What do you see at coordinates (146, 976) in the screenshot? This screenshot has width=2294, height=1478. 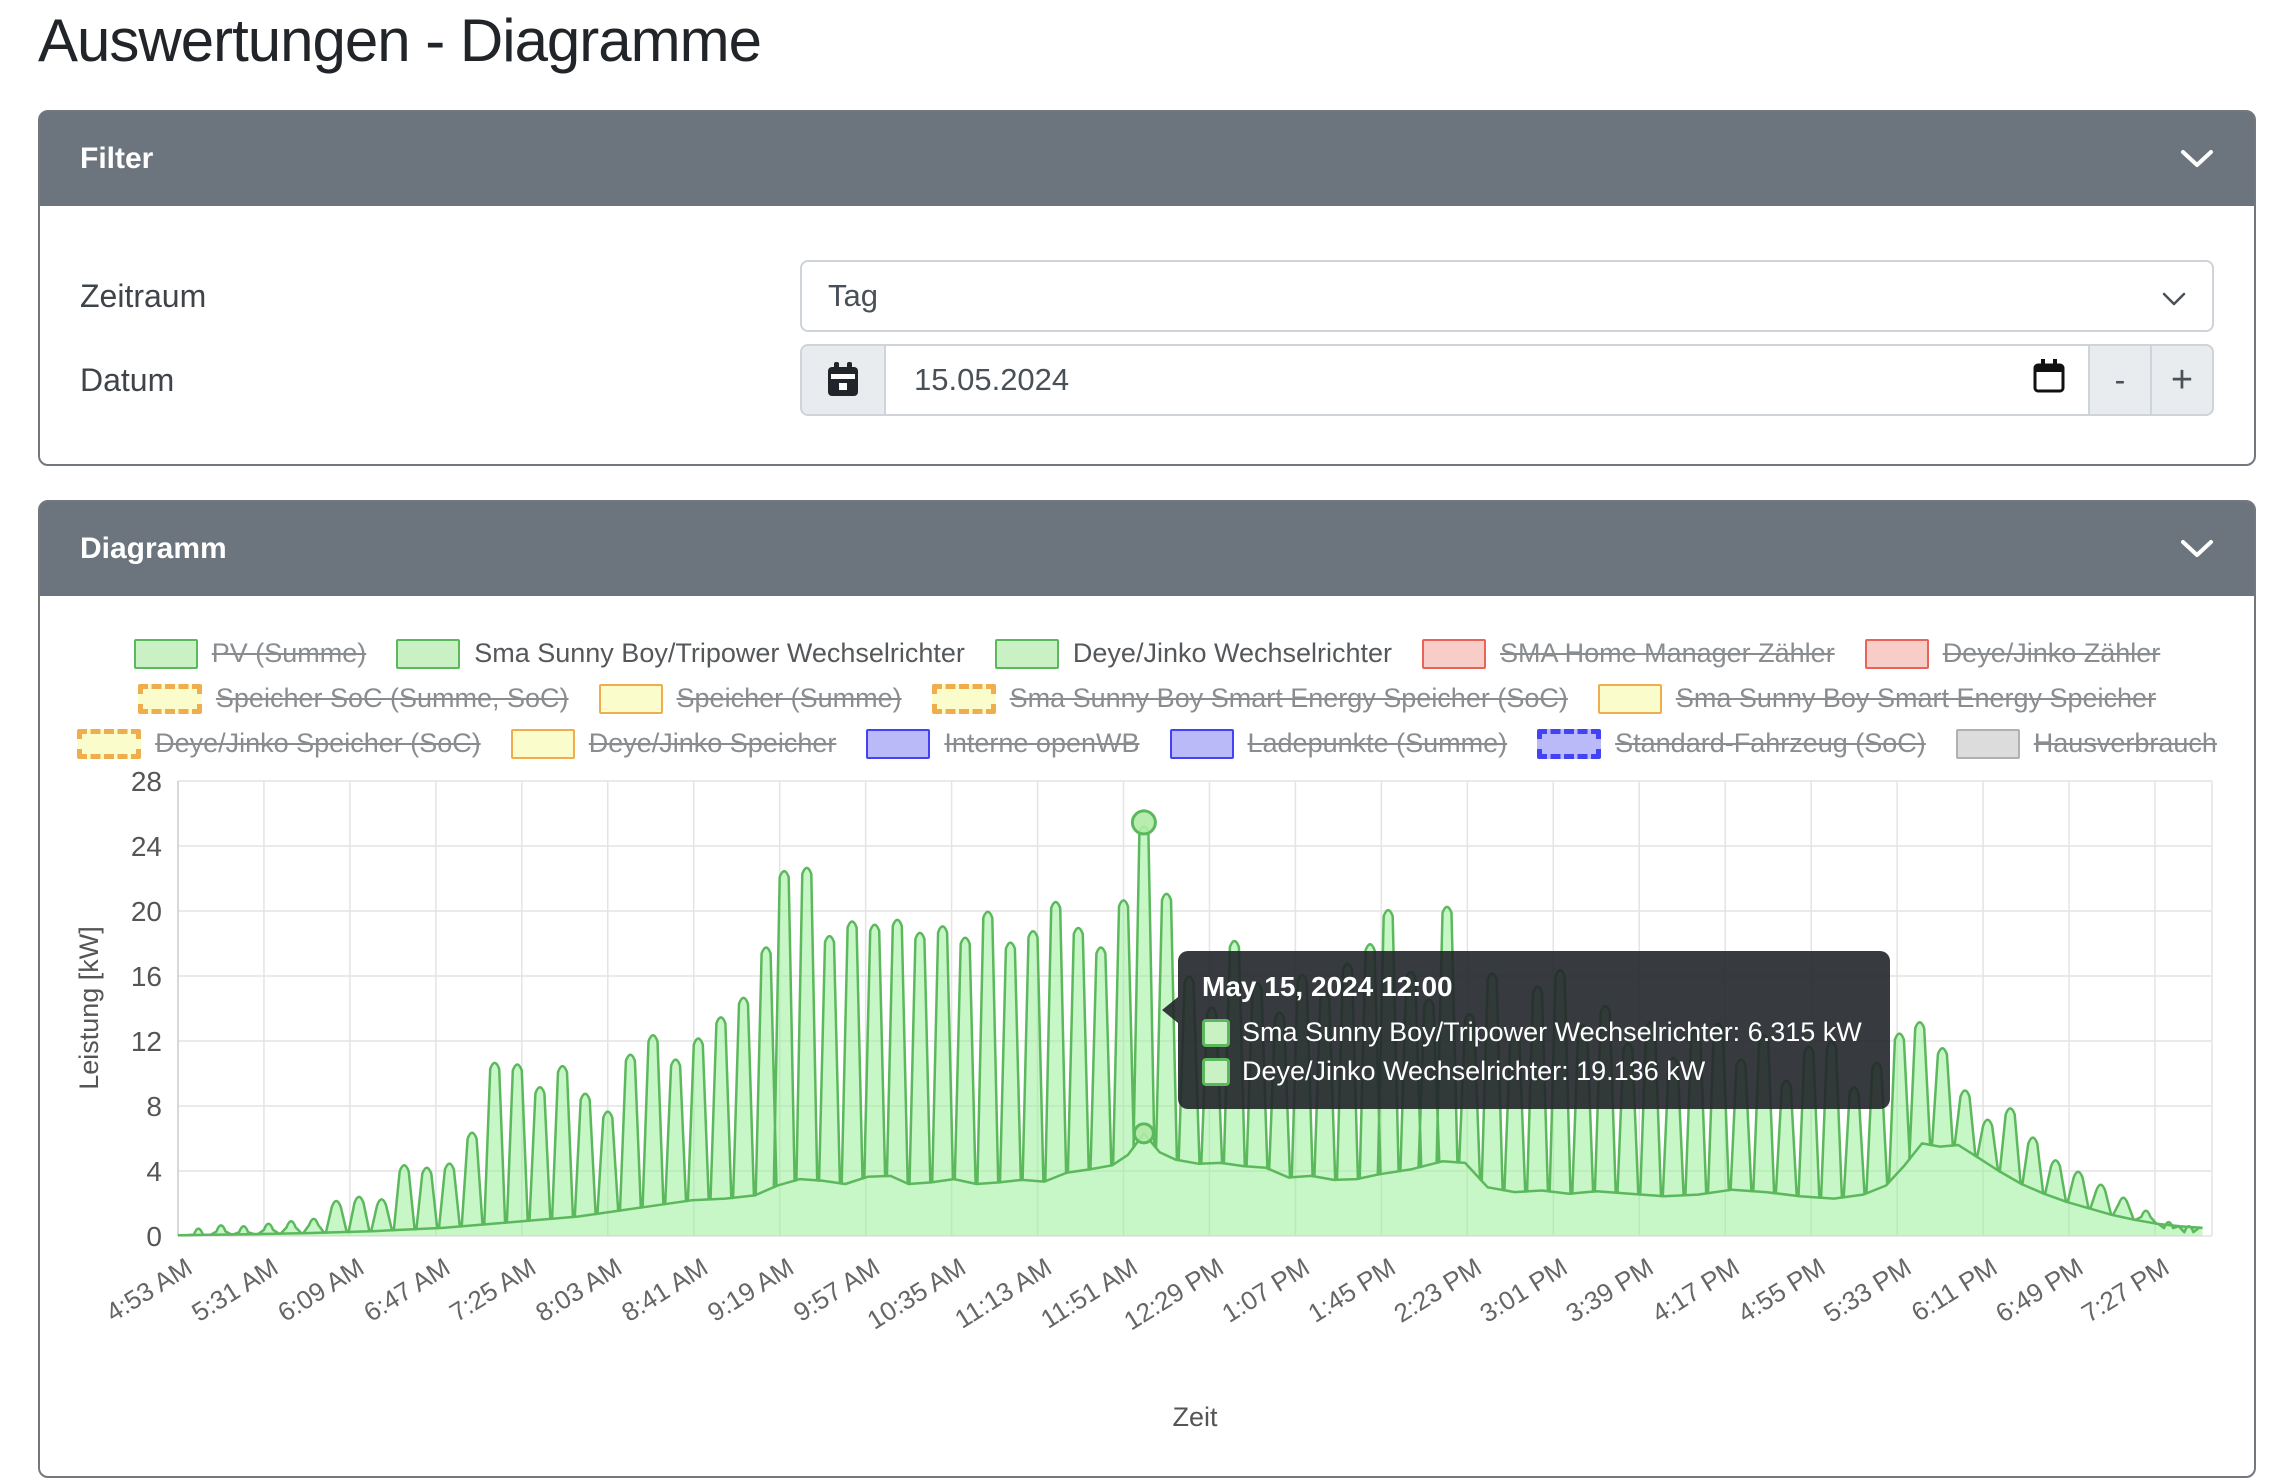 I see `svg-text: 16` at bounding box center [146, 976].